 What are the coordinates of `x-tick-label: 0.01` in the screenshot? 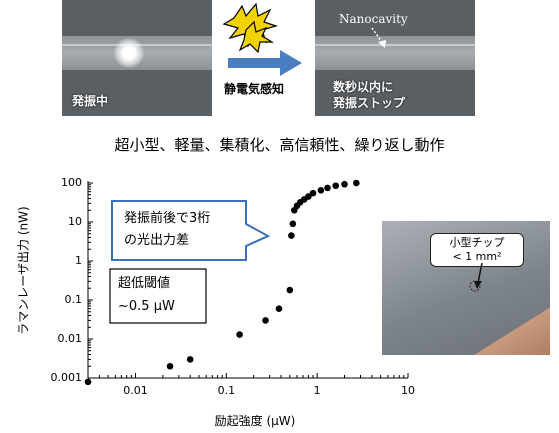 It's located at (135, 390).